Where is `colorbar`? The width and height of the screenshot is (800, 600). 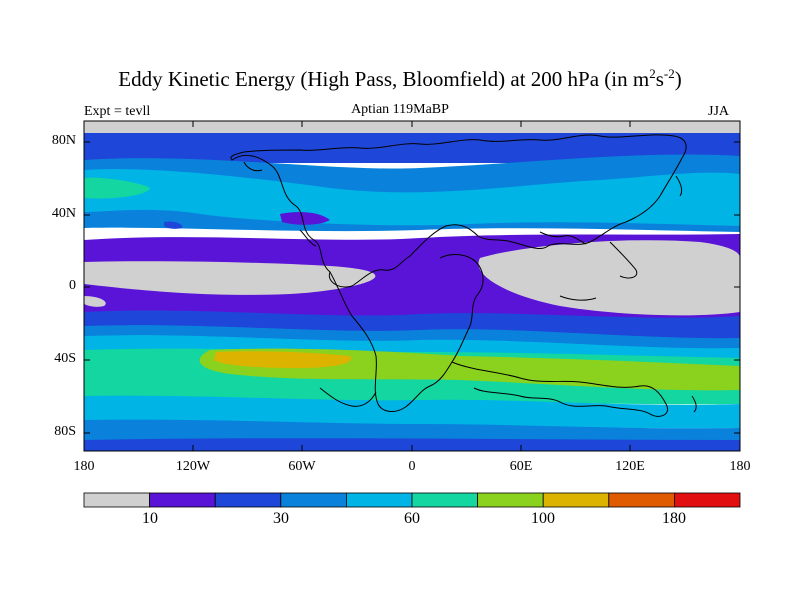 colorbar is located at coordinates (412, 500).